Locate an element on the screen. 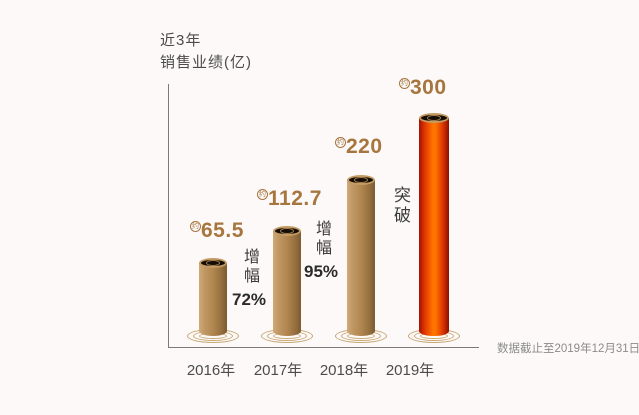 Image resolution: width=639 pixels, height=415 pixels. bar-2017 is located at coordinates (287, 281).